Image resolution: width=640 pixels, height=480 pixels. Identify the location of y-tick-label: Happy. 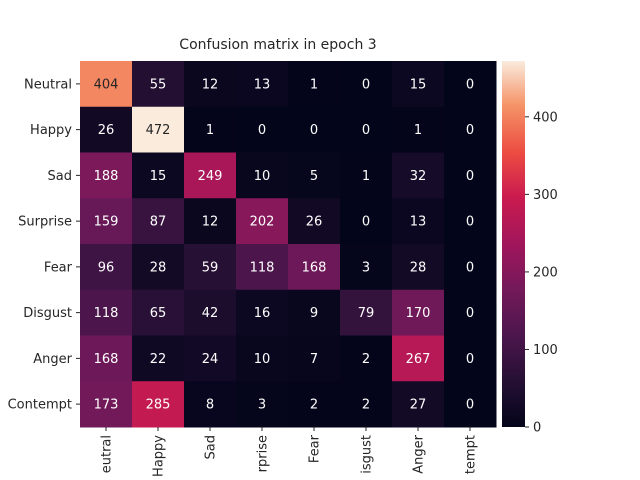
(51, 130).